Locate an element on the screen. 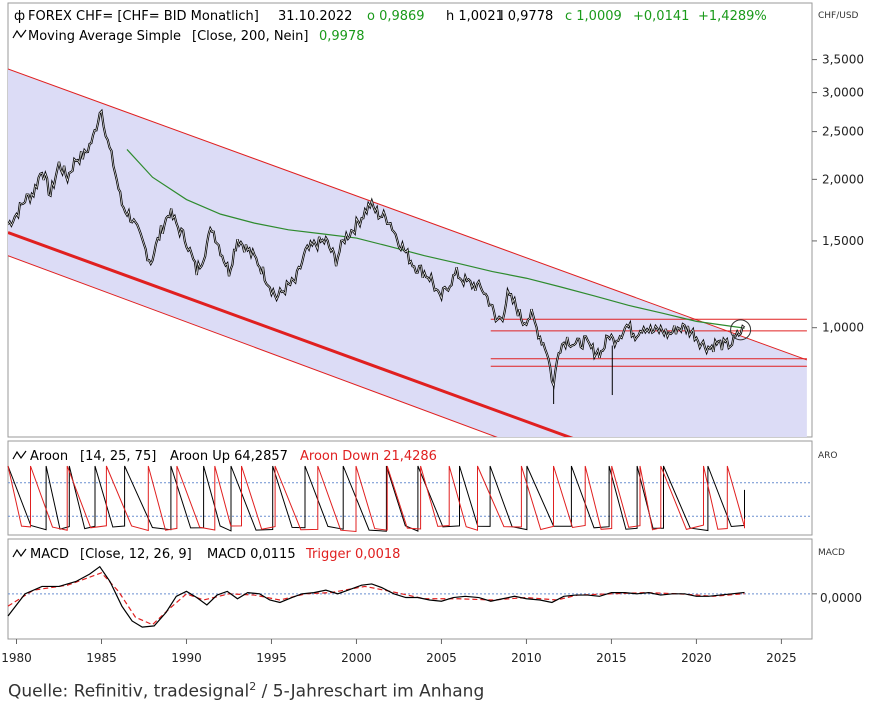 This screenshot has height=708, width=884. x-tick-label: 2015 is located at coordinates (611, 658).